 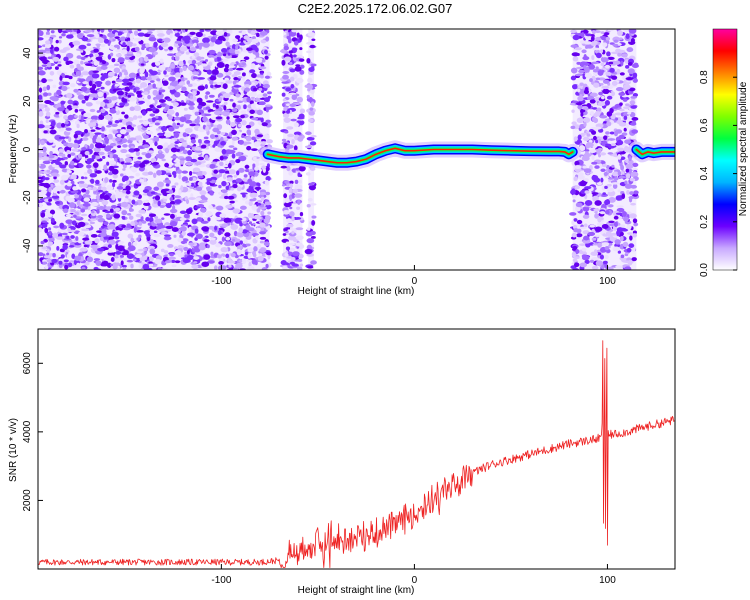 I want to click on x-tick-label: 0, so click(x=415, y=580).